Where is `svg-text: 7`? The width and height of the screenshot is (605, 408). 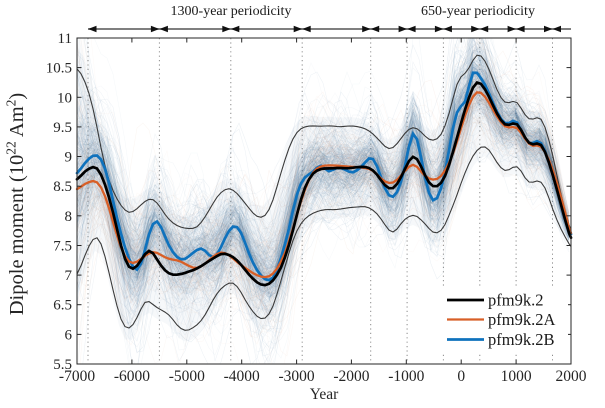 svg-text: 7 is located at coordinates (69, 276).